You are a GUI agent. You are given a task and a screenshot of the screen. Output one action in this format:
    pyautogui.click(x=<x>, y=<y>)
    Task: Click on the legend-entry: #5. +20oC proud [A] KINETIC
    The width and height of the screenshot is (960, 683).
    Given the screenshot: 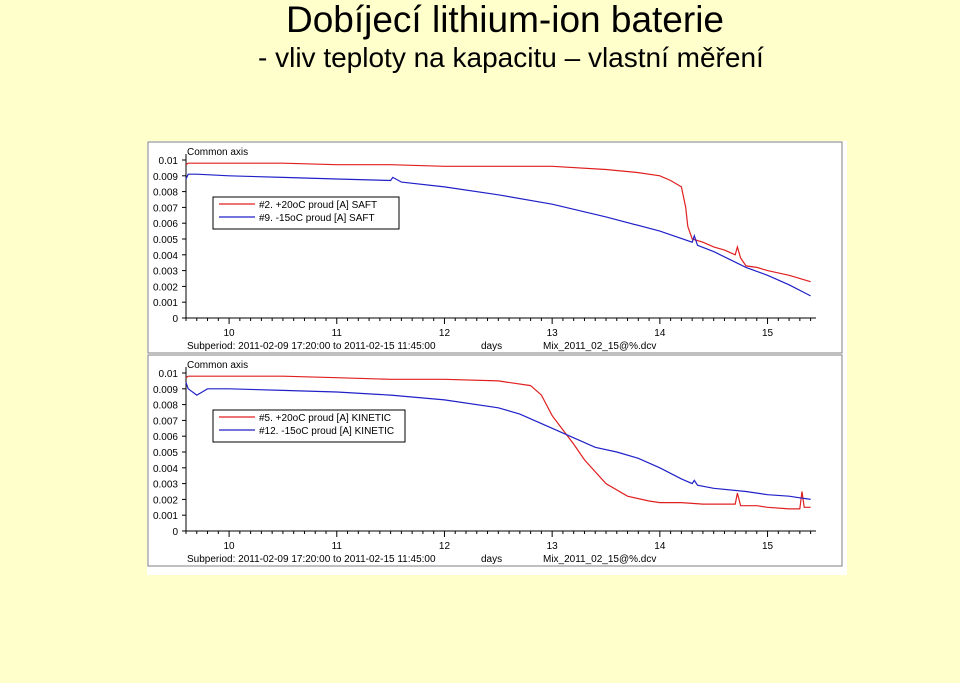 What is the action you would take?
    pyautogui.click(x=325, y=418)
    